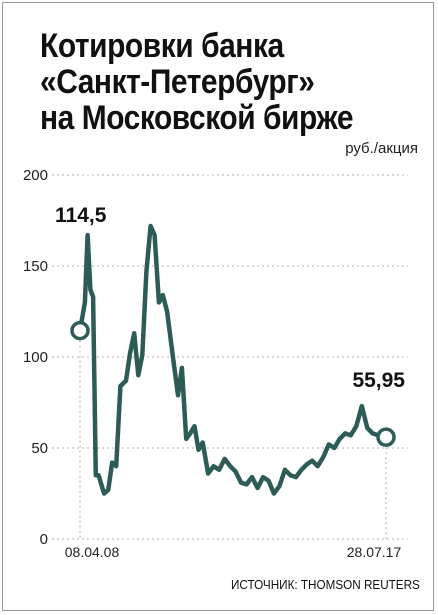 The height and width of the screenshot is (615, 438). Describe the element at coordinates (35, 357) in the screenshot. I see `y-tick-label-100: 100` at that location.